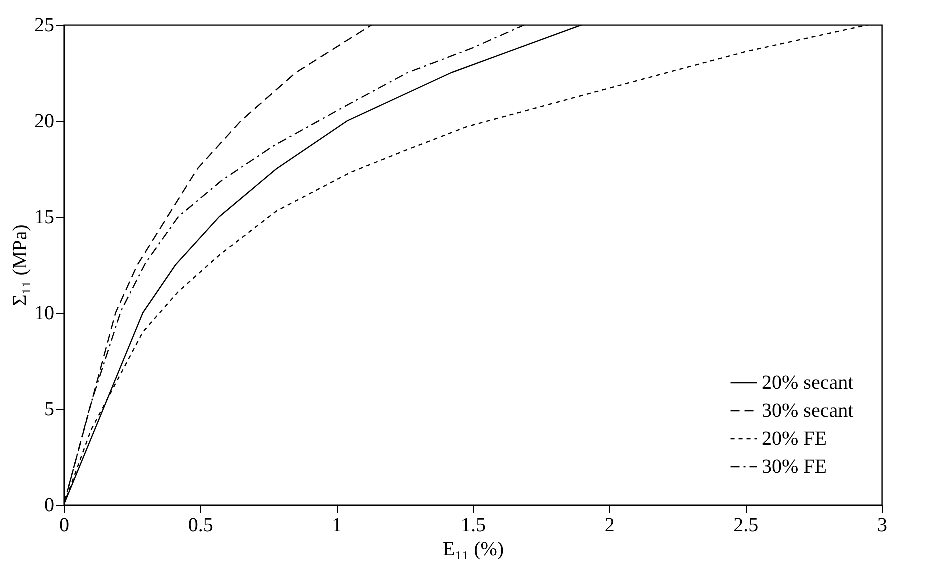  I want to click on y-tick-label: 20, so click(44, 121).